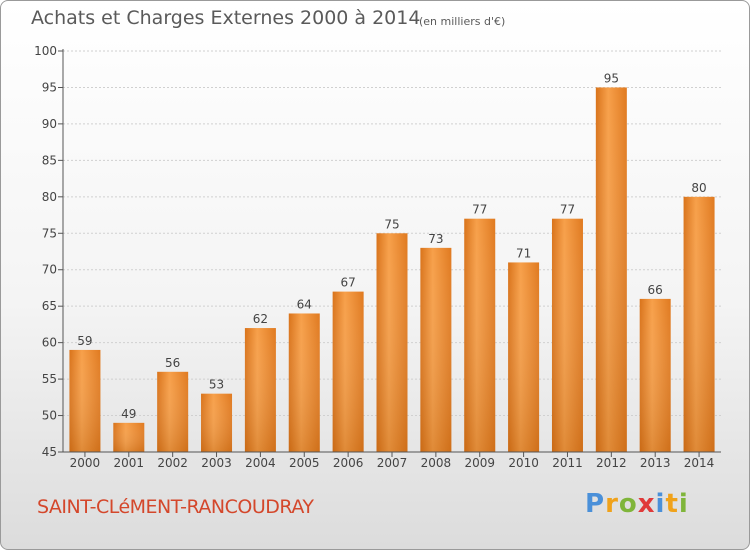 Image resolution: width=750 pixels, height=550 pixels. I want to click on commune-name: SAINT-CLéMENT-RANCOUDRAY, so click(175, 507).